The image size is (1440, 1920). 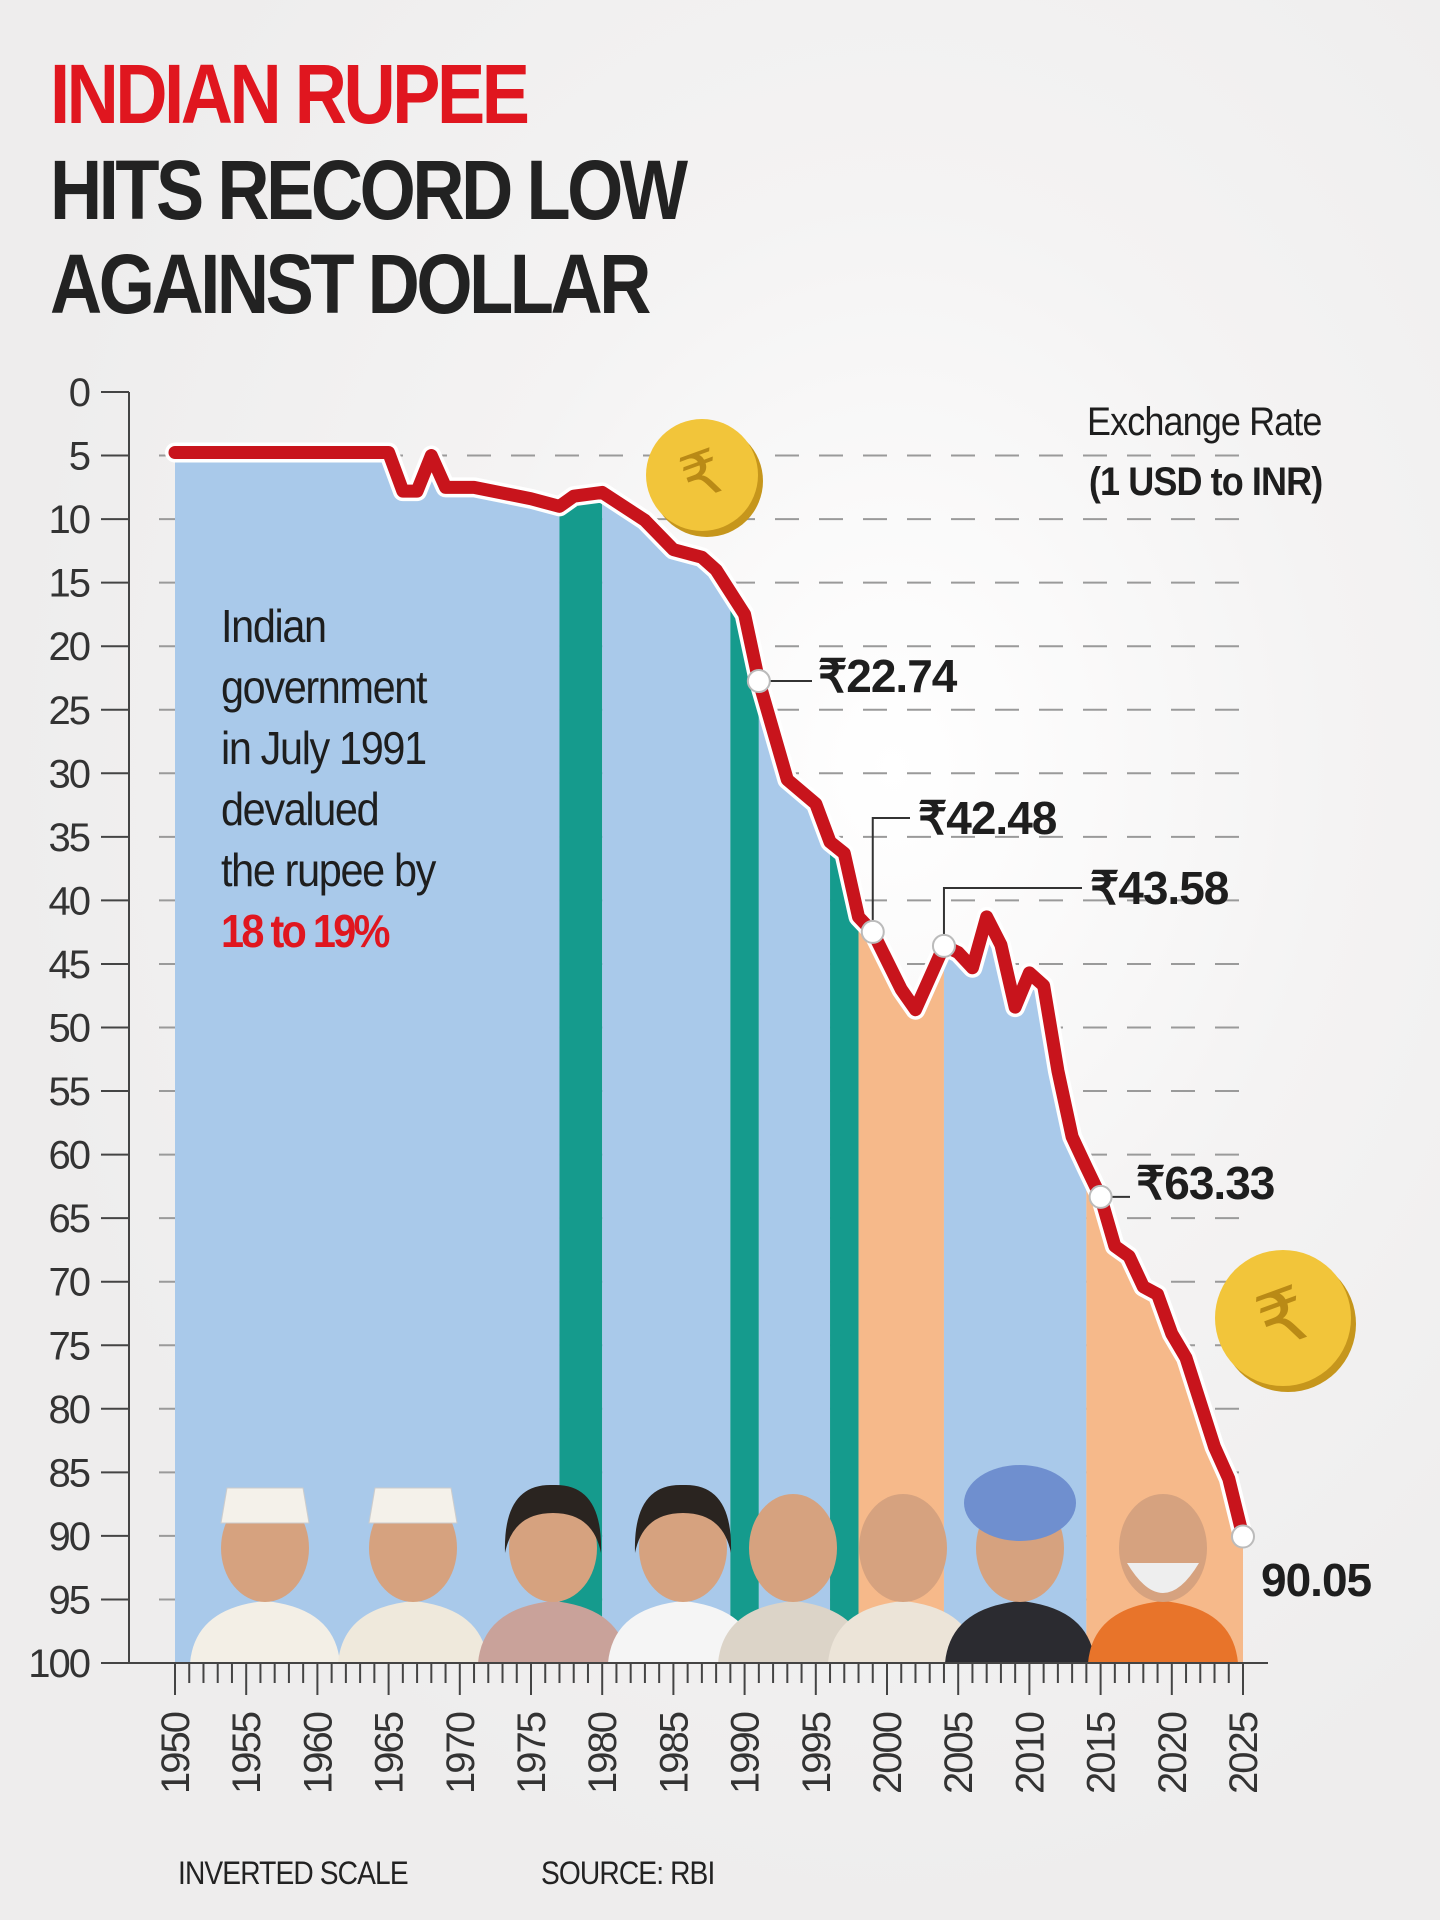 What do you see at coordinates (532, 1753) in the screenshot?
I see `x-tick-label: 1975` at bounding box center [532, 1753].